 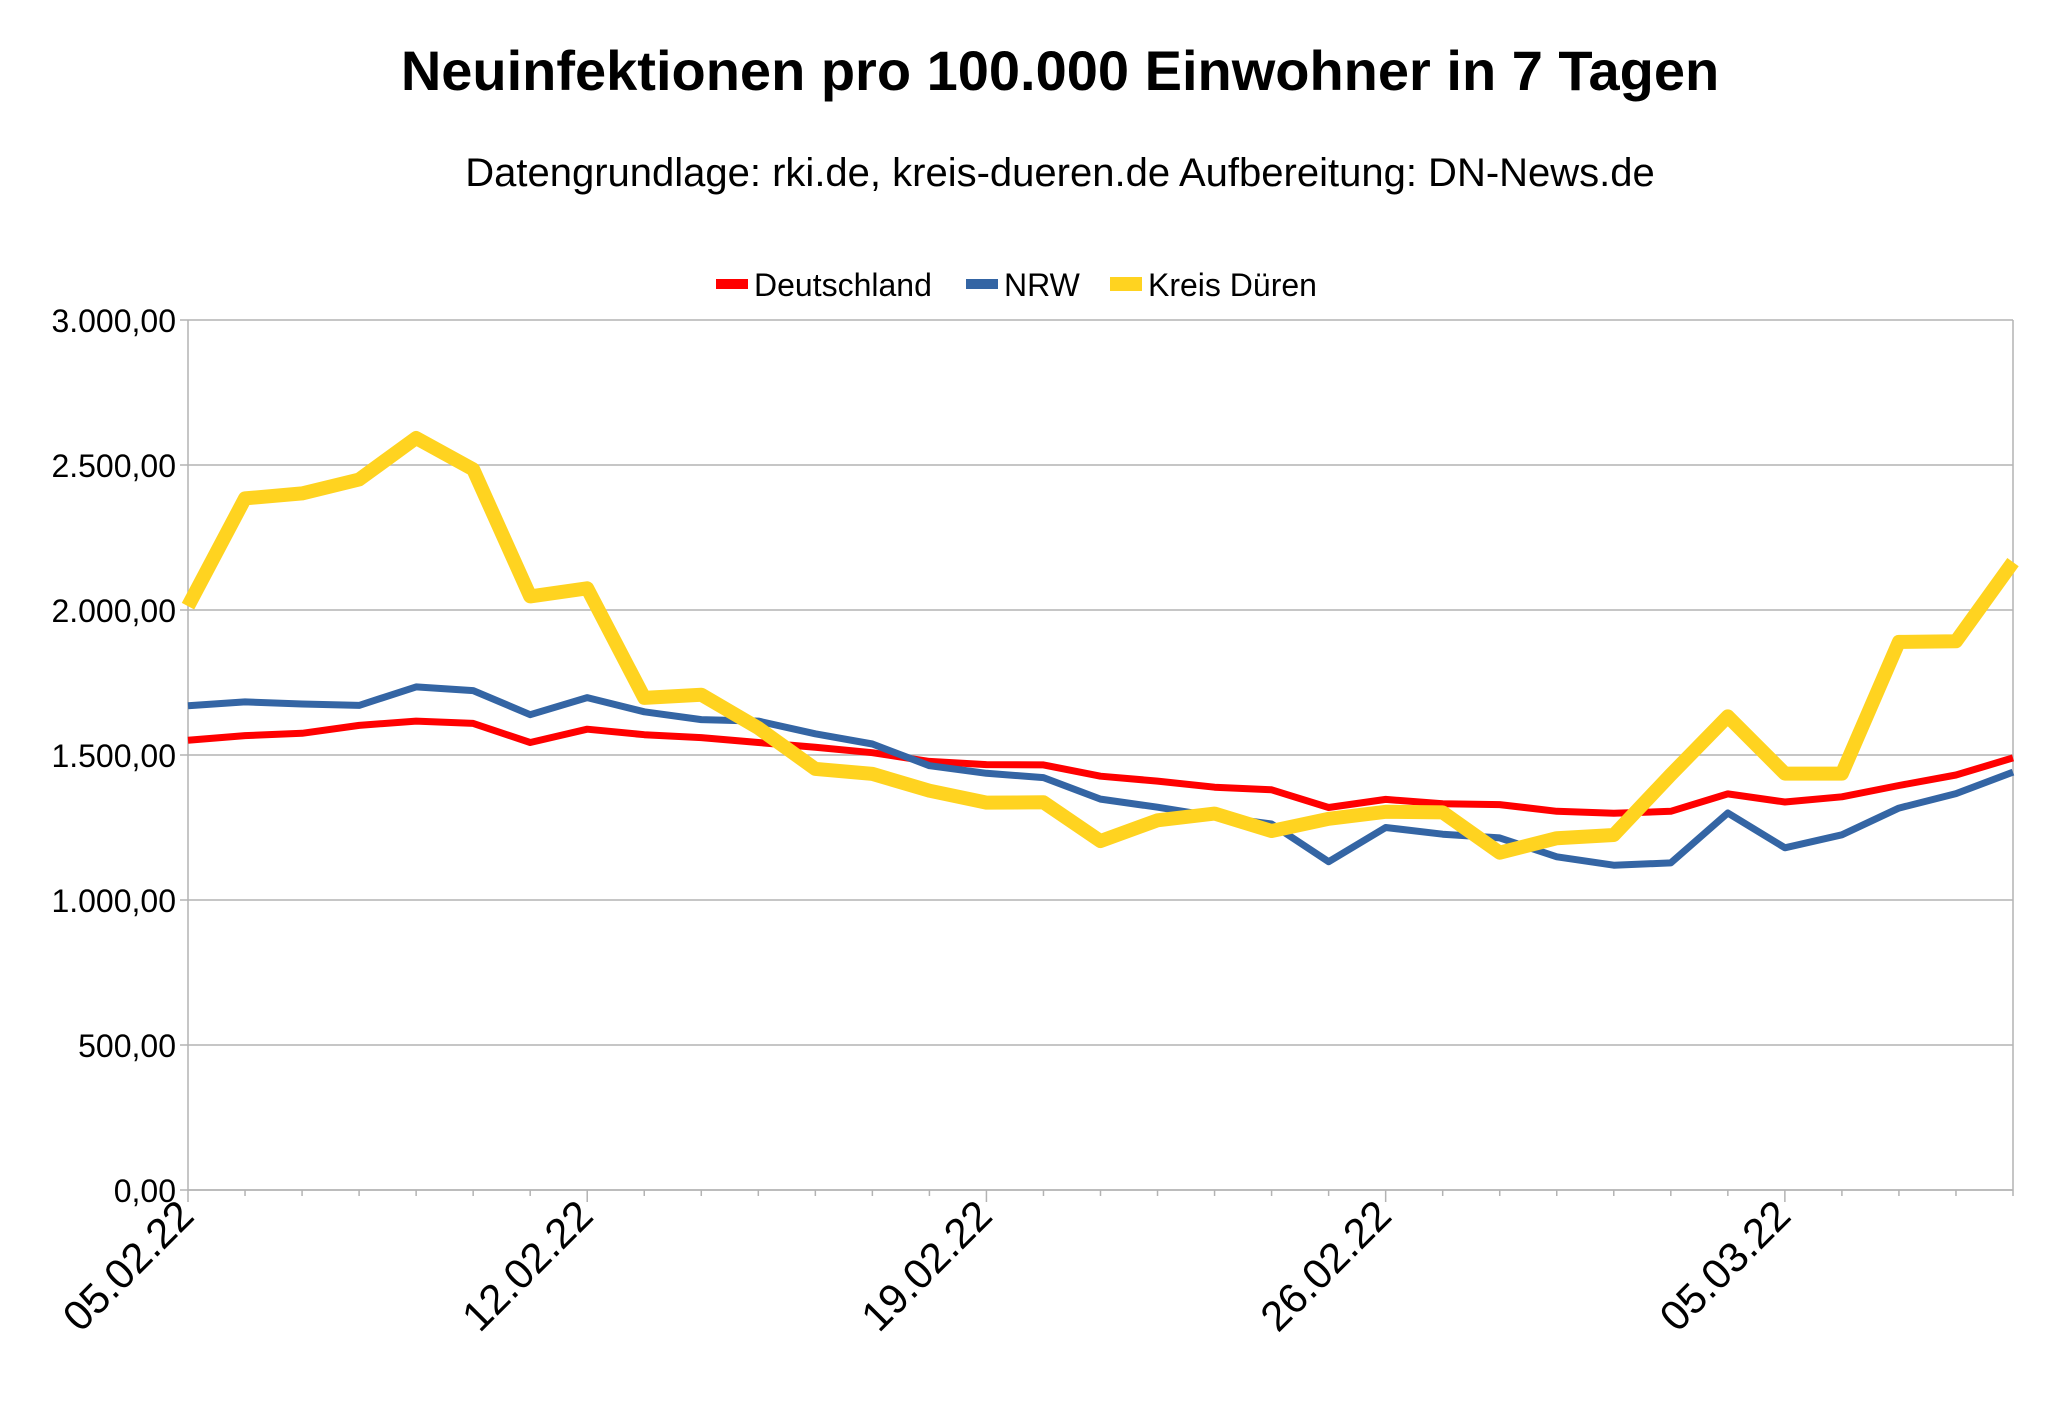 What do you see at coordinates (127, 1046) in the screenshot?
I see `y-tick-label-1: 500,00` at bounding box center [127, 1046].